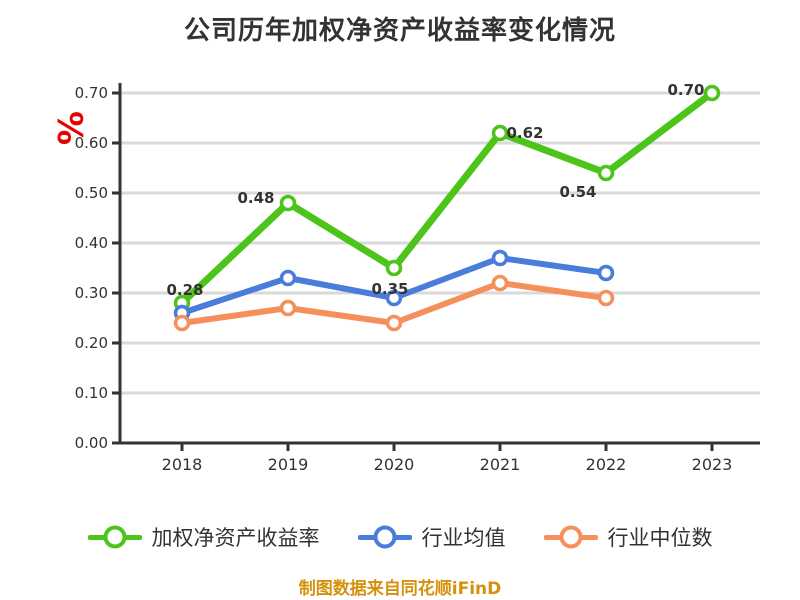 This screenshot has width=800, height=600. Describe the element at coordinates (577, 192) in the screenshot. I see `data-point-label: 0.54` at that location.